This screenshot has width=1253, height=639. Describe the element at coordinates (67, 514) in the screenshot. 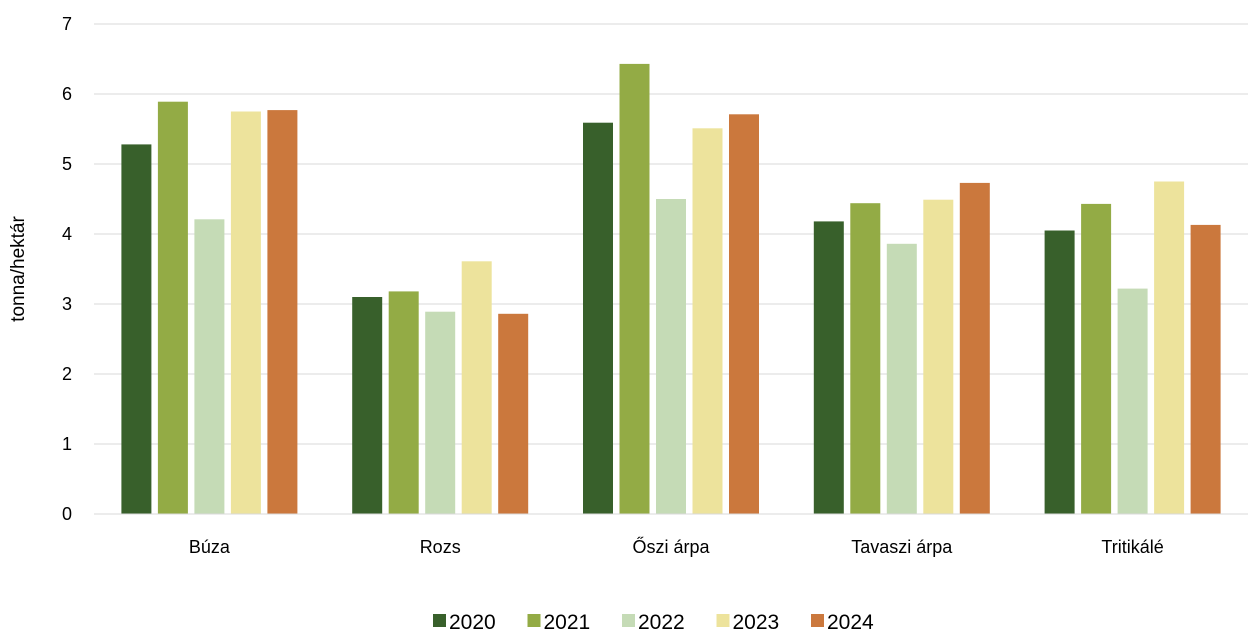

I see `y-tick-label: 0` at that location.